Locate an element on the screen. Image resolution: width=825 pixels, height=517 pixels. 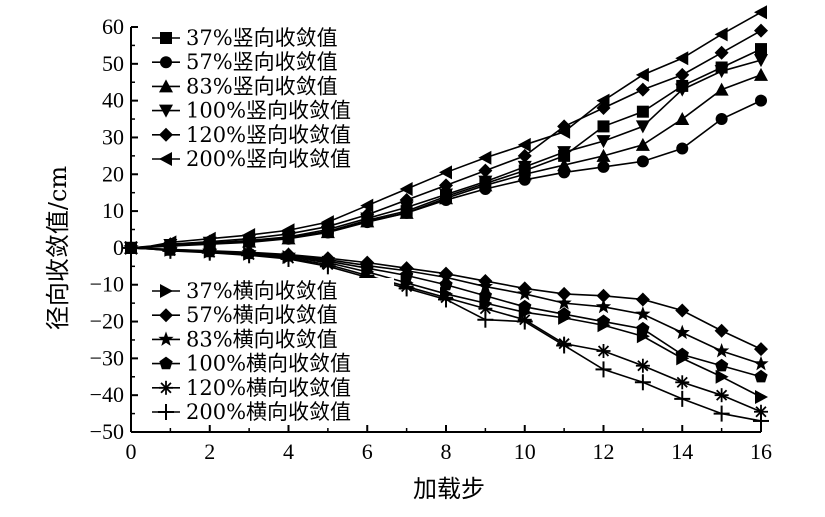
legend-label: 83%竖向收敛值 is located at coordinates (262, 86).